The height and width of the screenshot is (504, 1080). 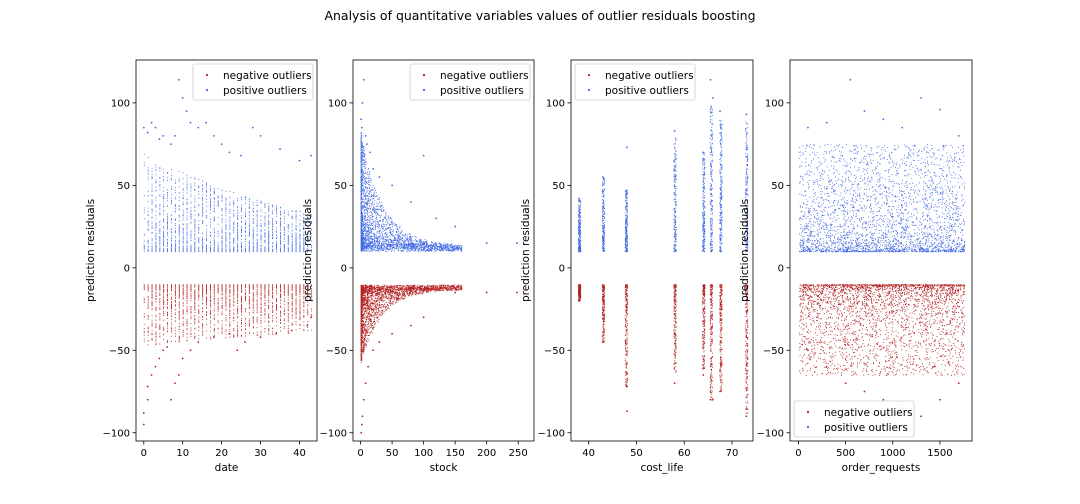 I want to click on x-tick-label: 100, so click(x=423, y=453).